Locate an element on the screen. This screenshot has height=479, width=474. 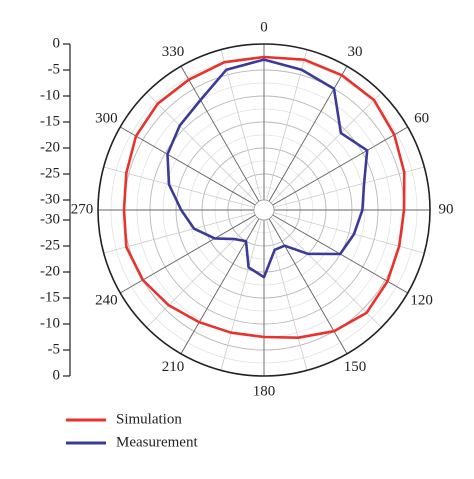
legend-label: Simulation is located at coordinates (149, 419).